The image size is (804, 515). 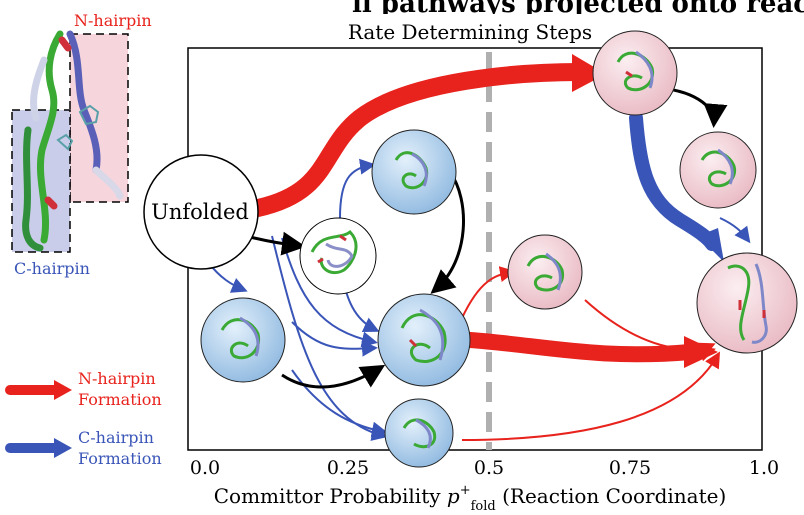 What do you see at coordinates (711, 245) in the screenshot?
I see `thick-blue-head` at bounding box center [711, 245].